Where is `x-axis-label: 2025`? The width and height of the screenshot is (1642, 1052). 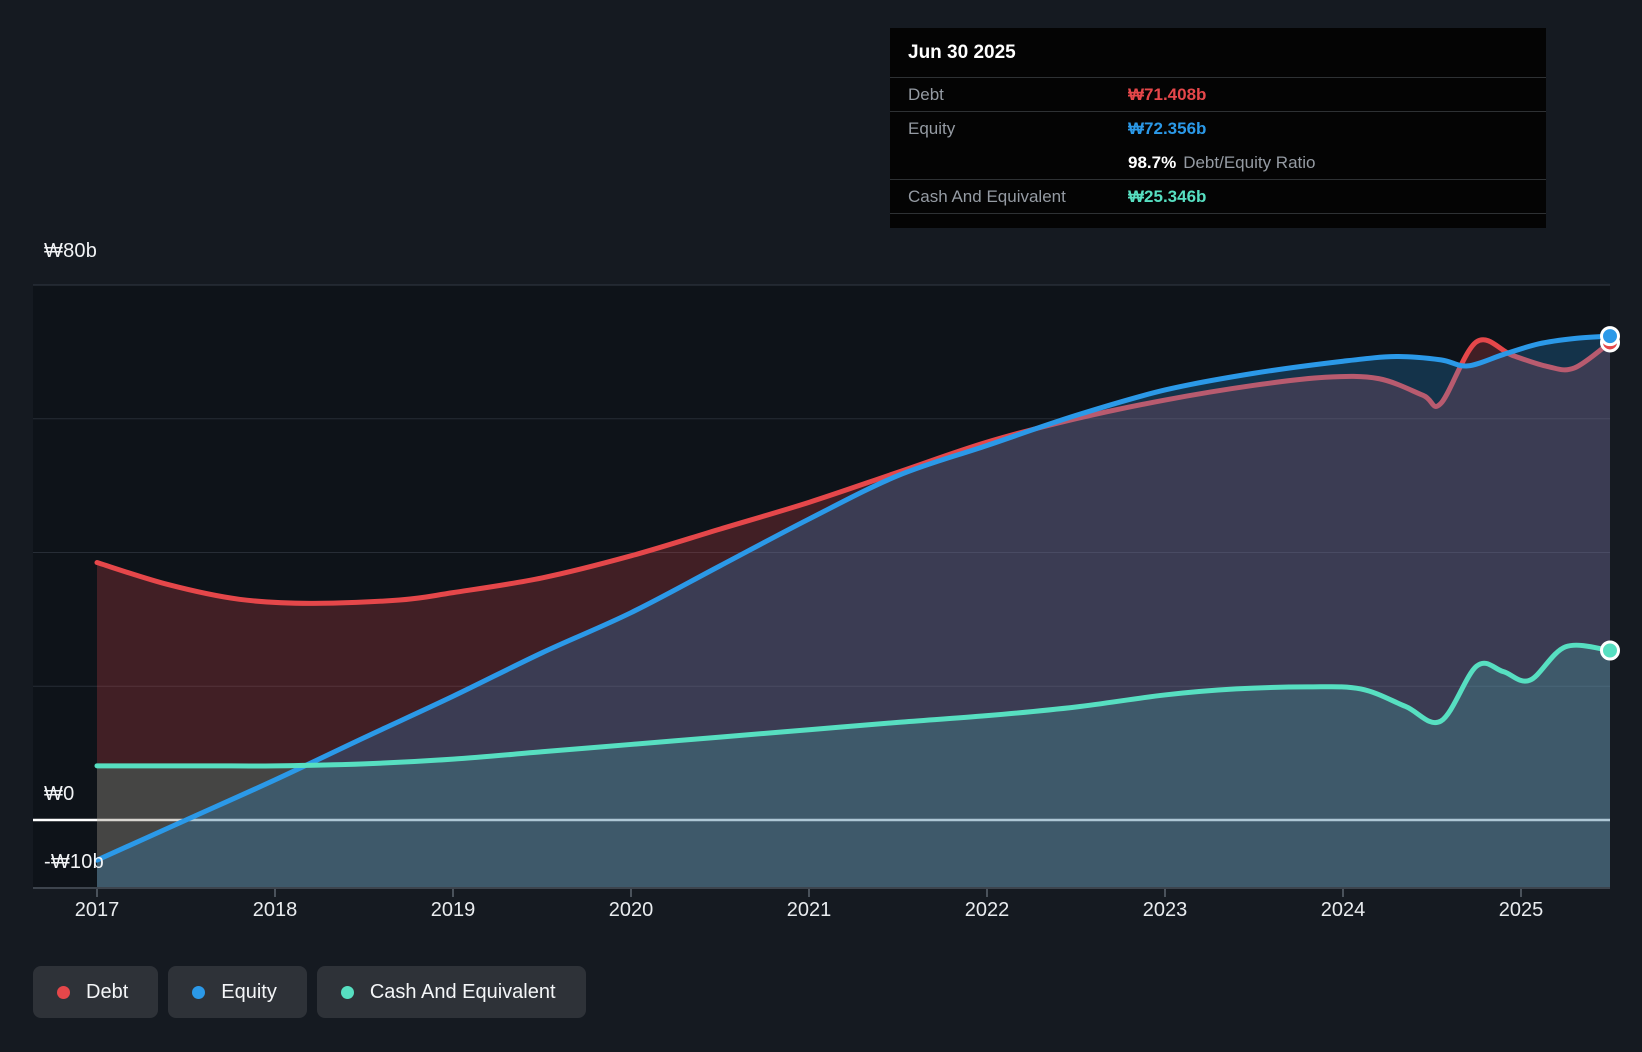
x-axis-label: 2025 is located at coordinates (1521, 910).